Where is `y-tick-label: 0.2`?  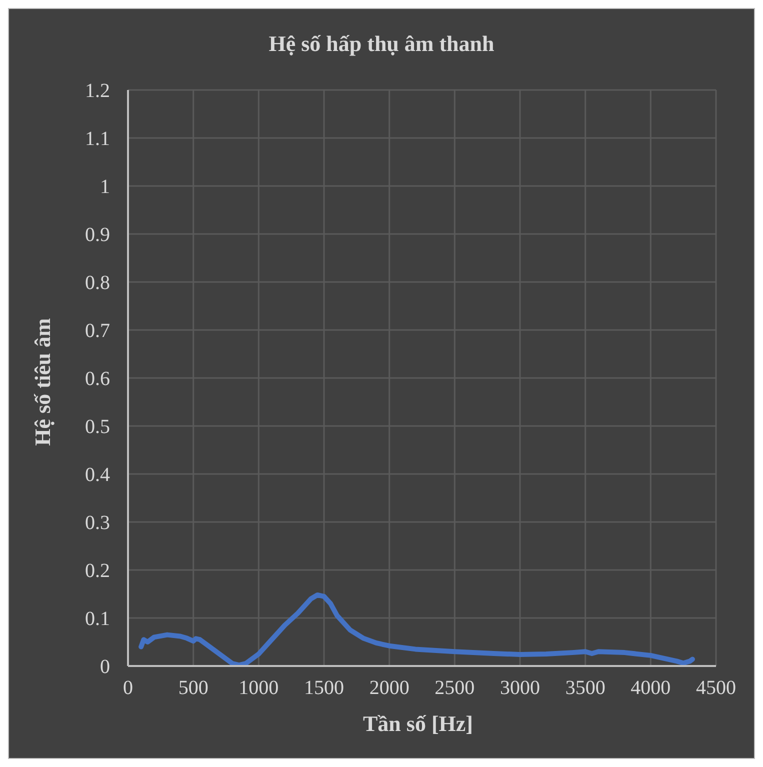
y-tick-label: 0.2 is located at coordinates (97, 571).